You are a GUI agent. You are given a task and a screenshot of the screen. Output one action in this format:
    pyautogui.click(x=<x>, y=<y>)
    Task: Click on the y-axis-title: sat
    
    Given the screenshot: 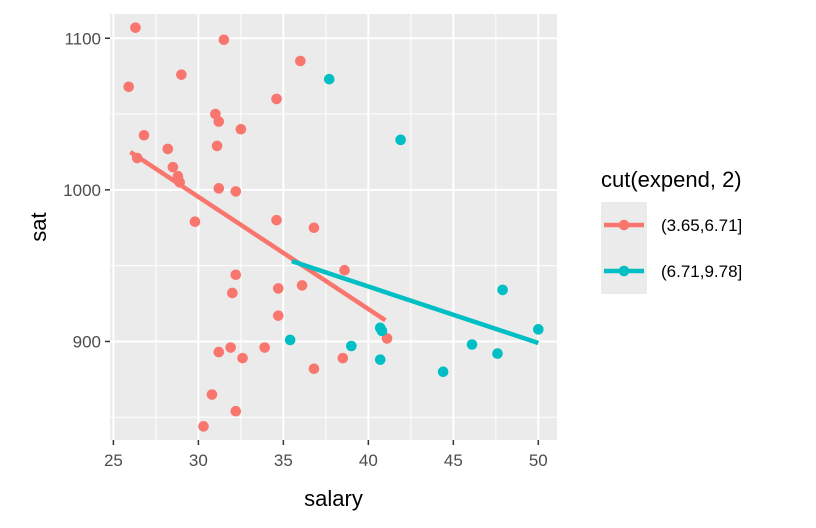 What is the action you would take?
    pyautogui.click(x=38, y=226)
    